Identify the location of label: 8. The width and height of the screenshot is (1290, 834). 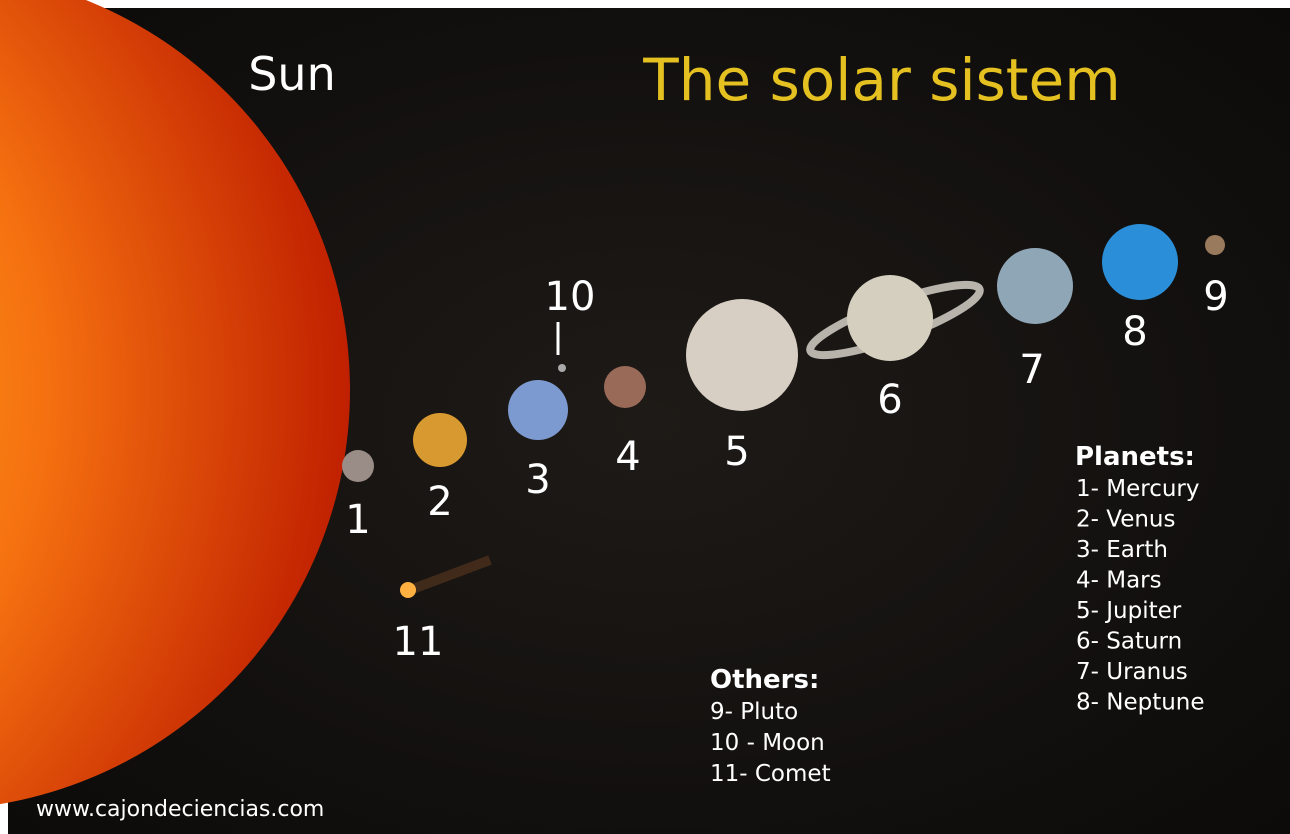
(1134, 332).